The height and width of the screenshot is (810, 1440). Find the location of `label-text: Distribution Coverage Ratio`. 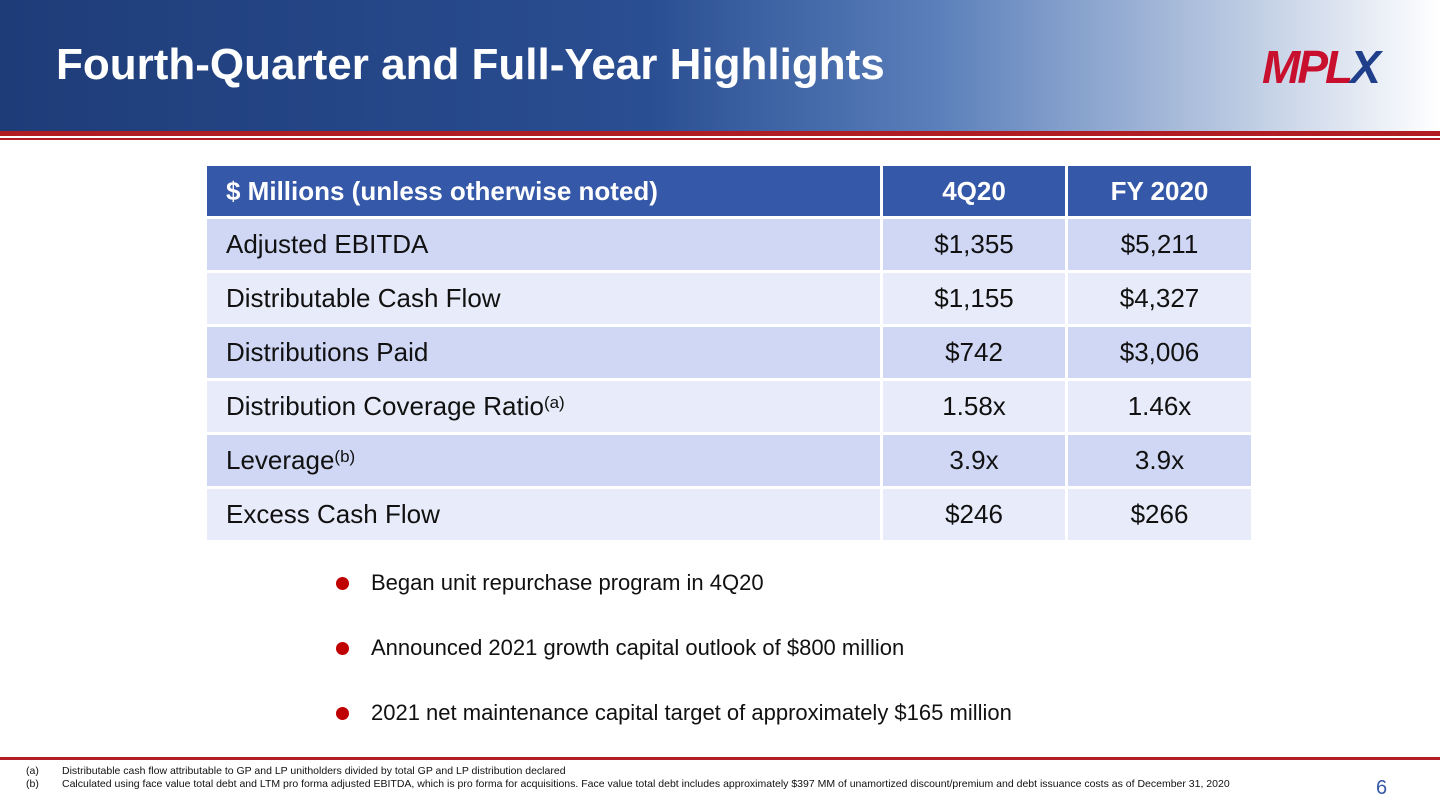

label-text: Distribution Coverage Ratio is located at coordinates (385, 406).